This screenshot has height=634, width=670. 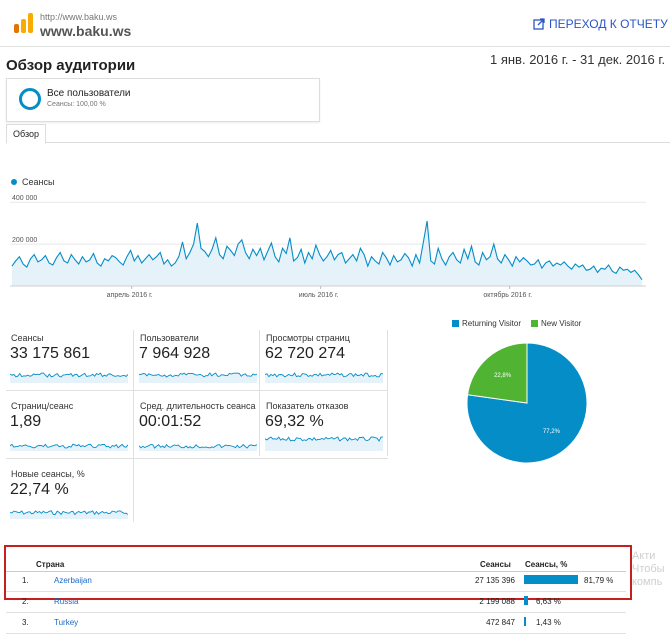 I want to click on series-legend-marker, so click(x=14, y=182).